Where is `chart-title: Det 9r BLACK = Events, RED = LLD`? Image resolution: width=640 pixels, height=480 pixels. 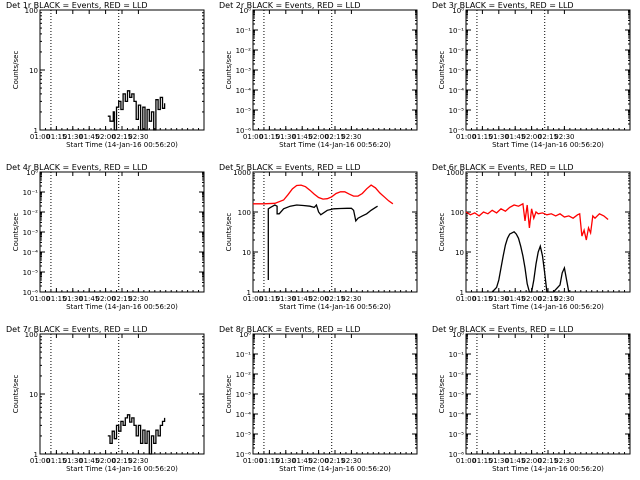 chart-title: Det 9r BLACK = Events, RED = LLD is located at coordinates (503, 329).